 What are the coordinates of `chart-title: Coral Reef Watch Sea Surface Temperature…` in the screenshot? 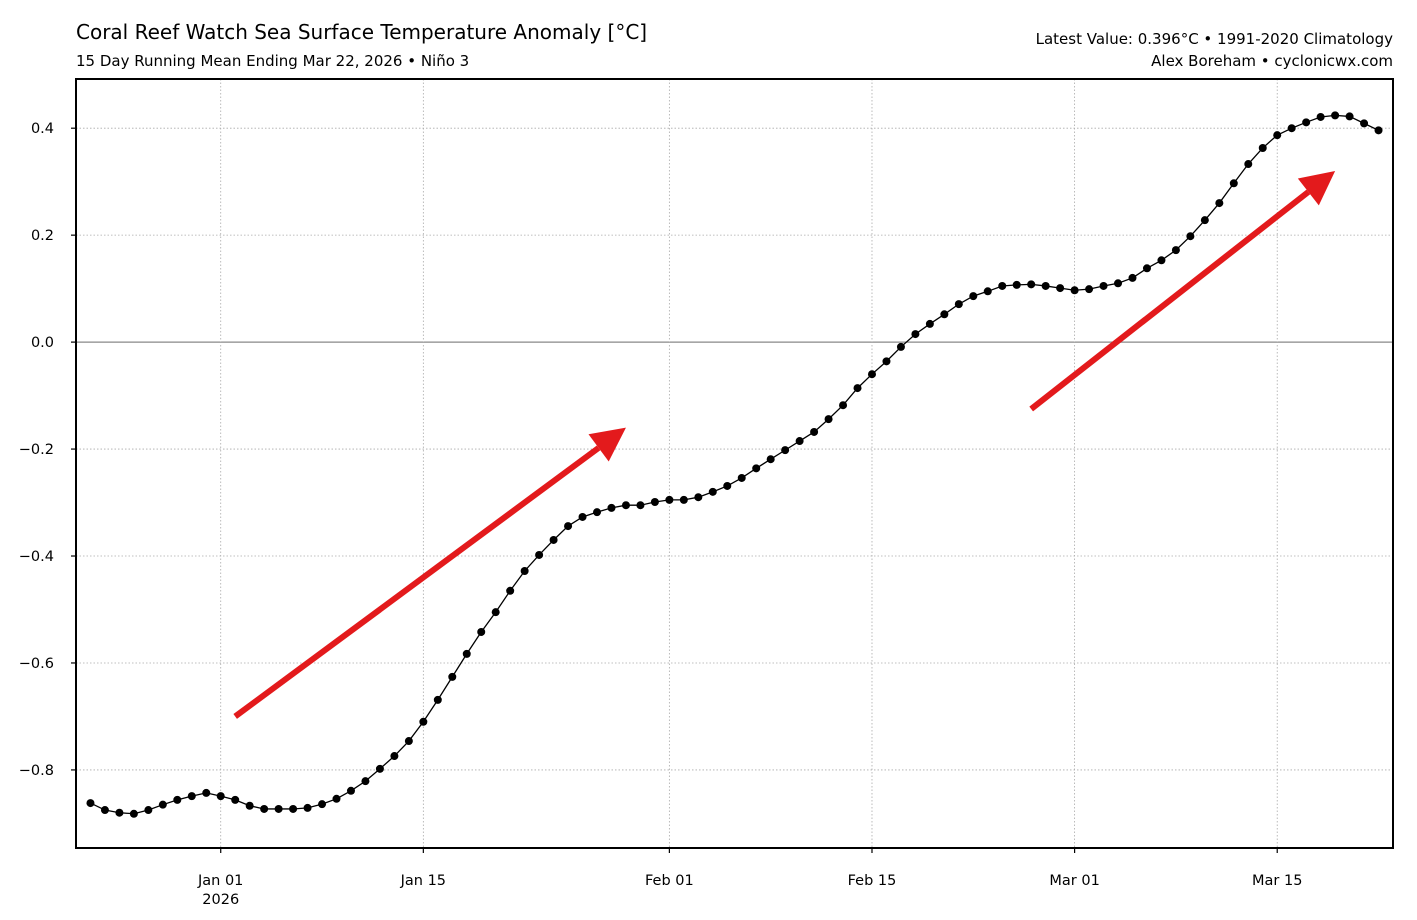 It's located at (361, 32).